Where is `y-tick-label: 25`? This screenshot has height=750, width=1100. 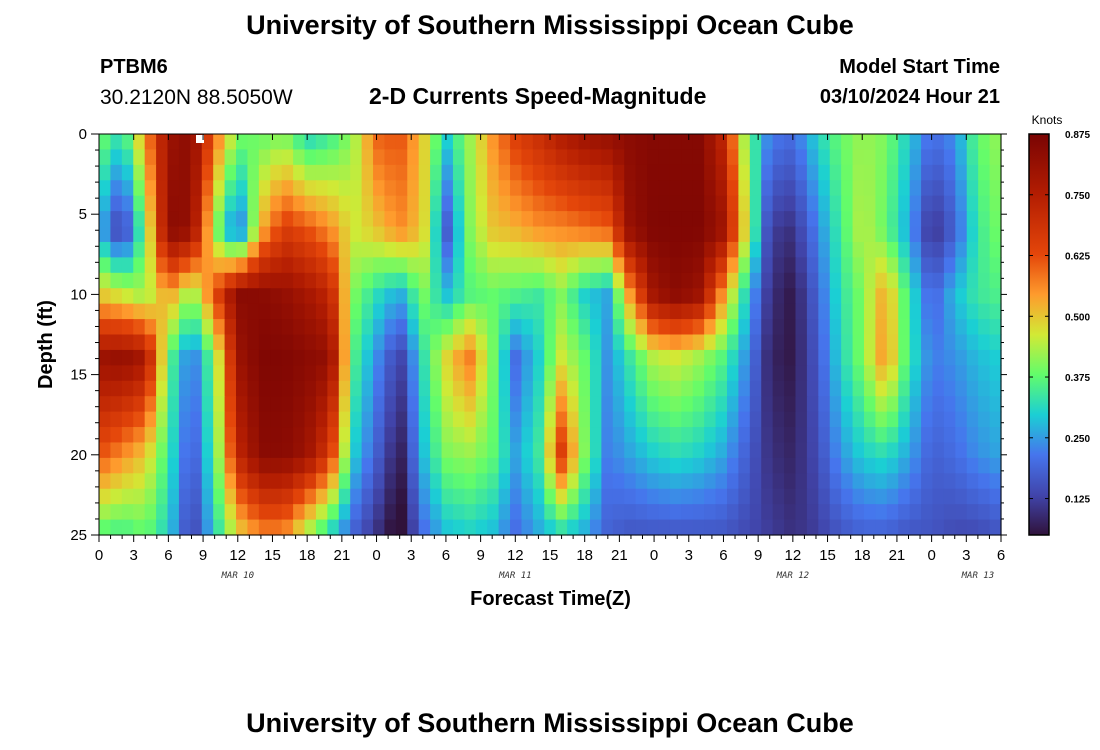
y-tick-label: 25 is located at coordinates (78, 535).